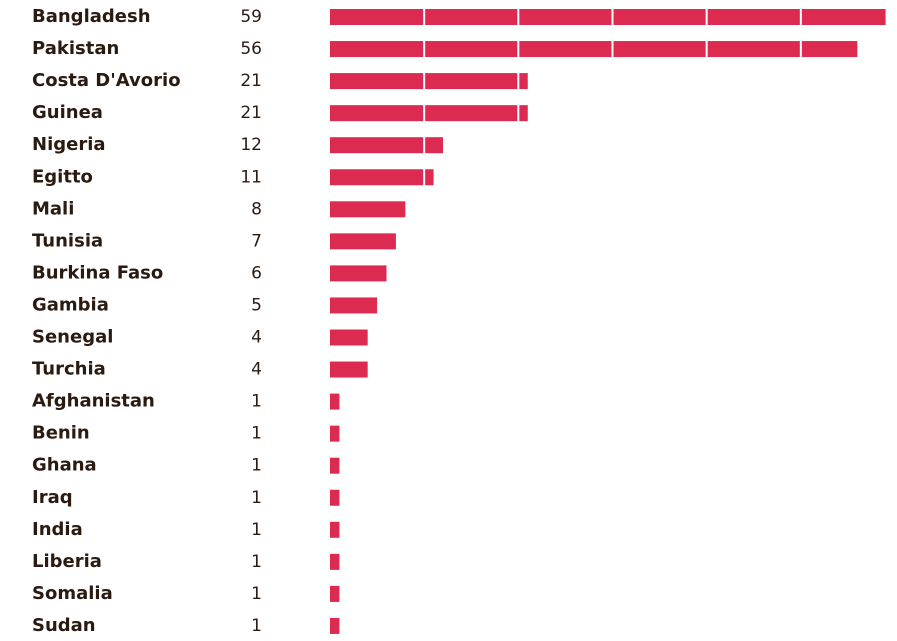 The width and height of the screenshot is (897, 641). Describe the element at coordinates (67, 240) in the screenshot. I see `category-label: Tunisia` at that location.